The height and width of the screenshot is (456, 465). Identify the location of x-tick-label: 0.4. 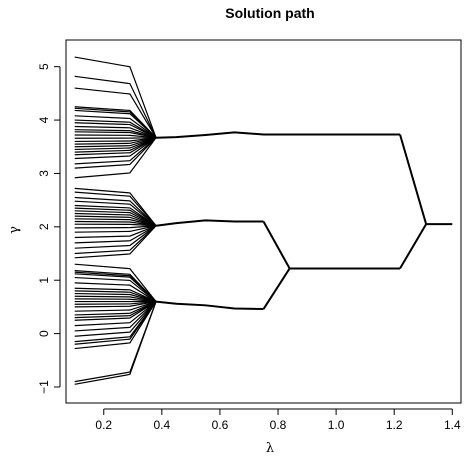
(162, 425).